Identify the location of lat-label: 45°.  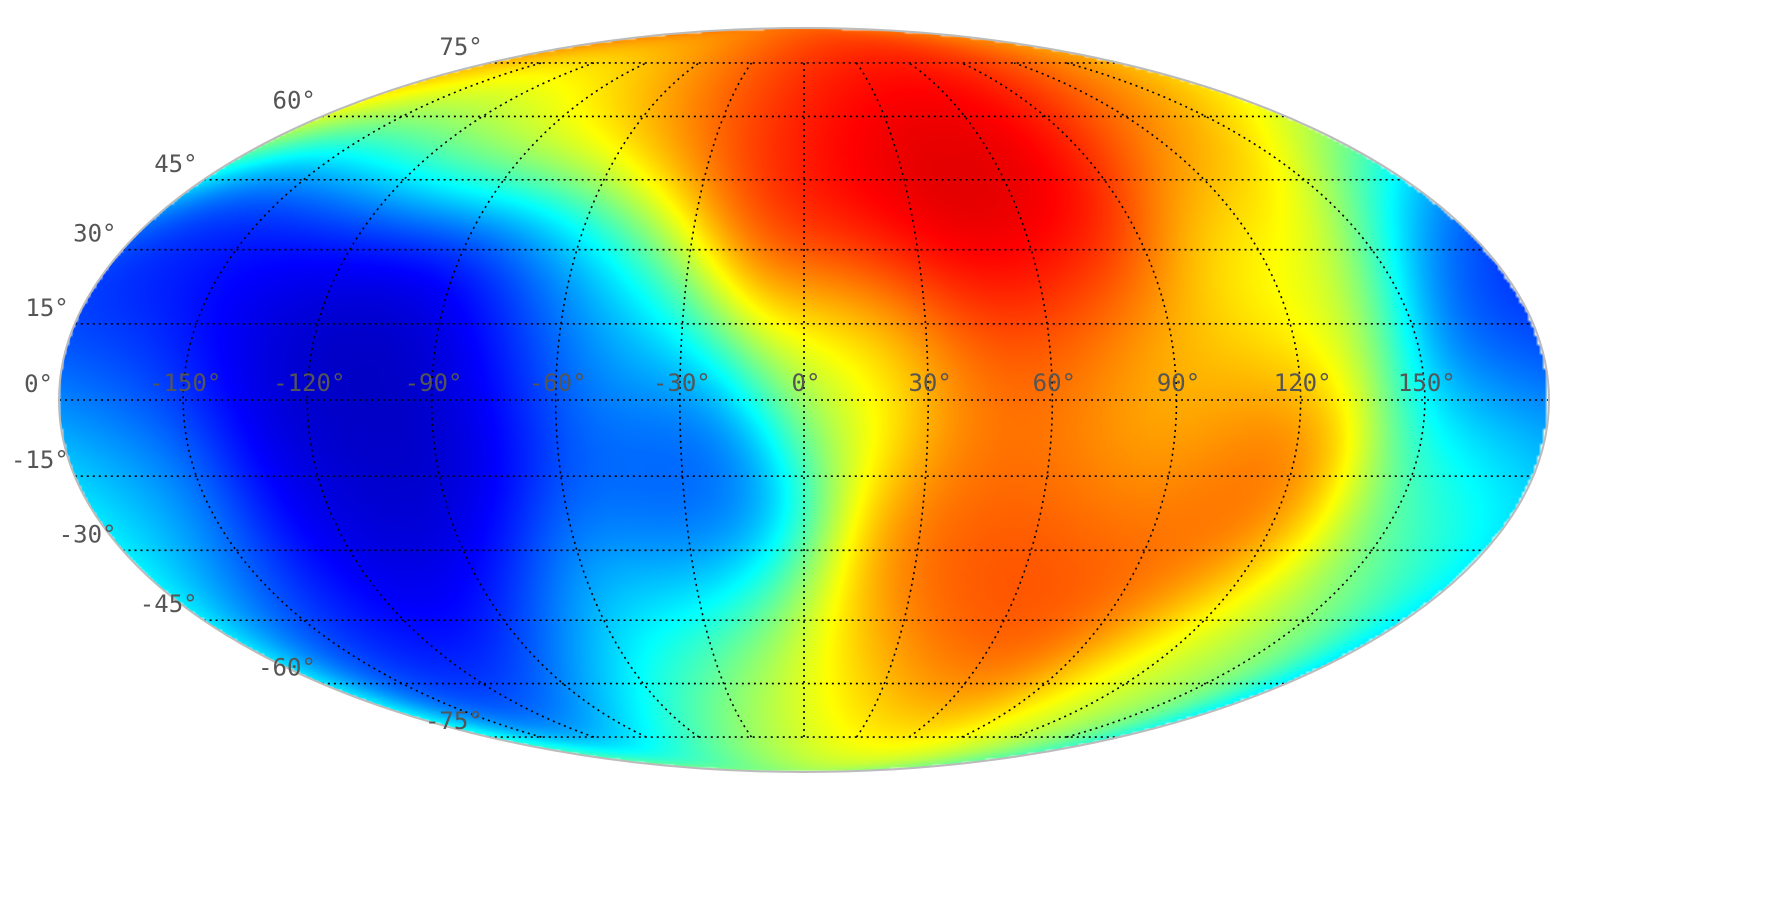
(175, 164).